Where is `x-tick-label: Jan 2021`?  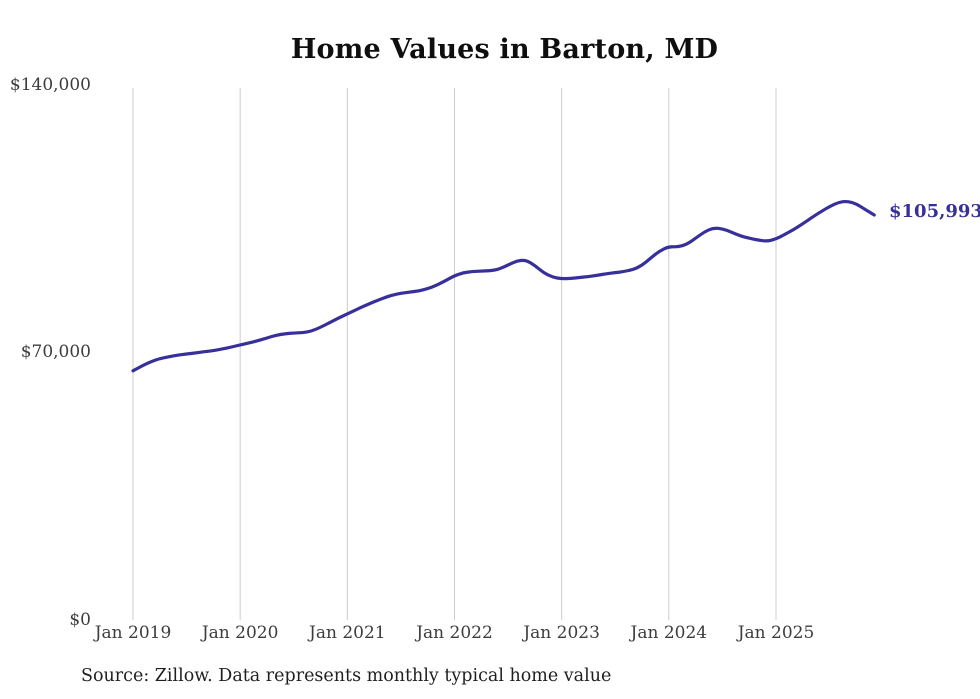 x-tick-label: Jan 2021 is located at coordinates (347, 633).